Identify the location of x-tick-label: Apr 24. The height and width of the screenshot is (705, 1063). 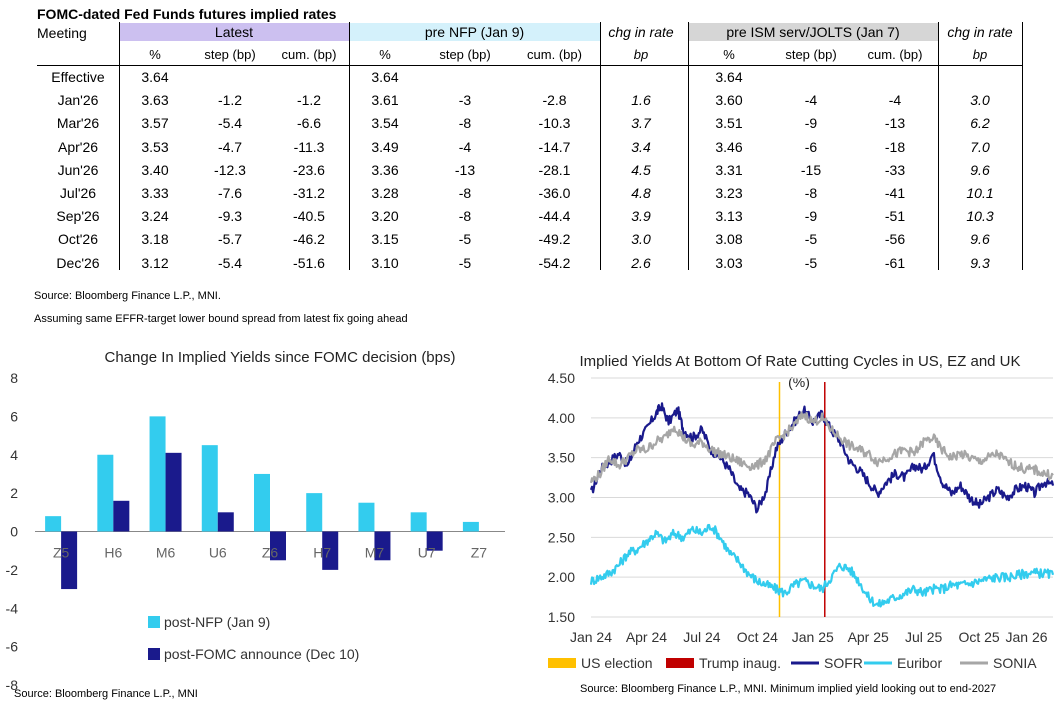
(646, 637).